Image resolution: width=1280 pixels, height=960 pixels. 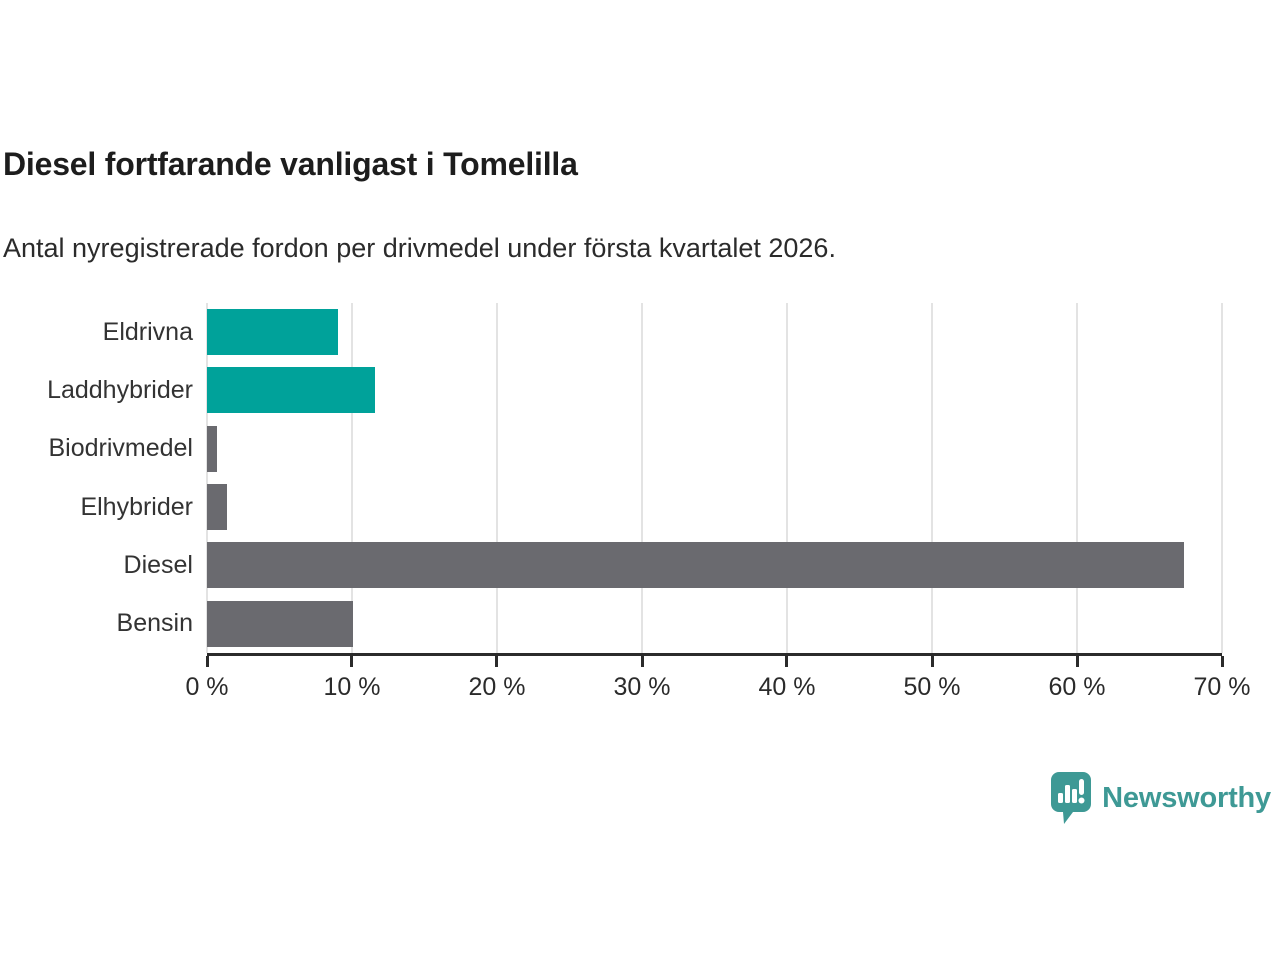 I want to click on bar-bensin, so click(x=280, y=623).